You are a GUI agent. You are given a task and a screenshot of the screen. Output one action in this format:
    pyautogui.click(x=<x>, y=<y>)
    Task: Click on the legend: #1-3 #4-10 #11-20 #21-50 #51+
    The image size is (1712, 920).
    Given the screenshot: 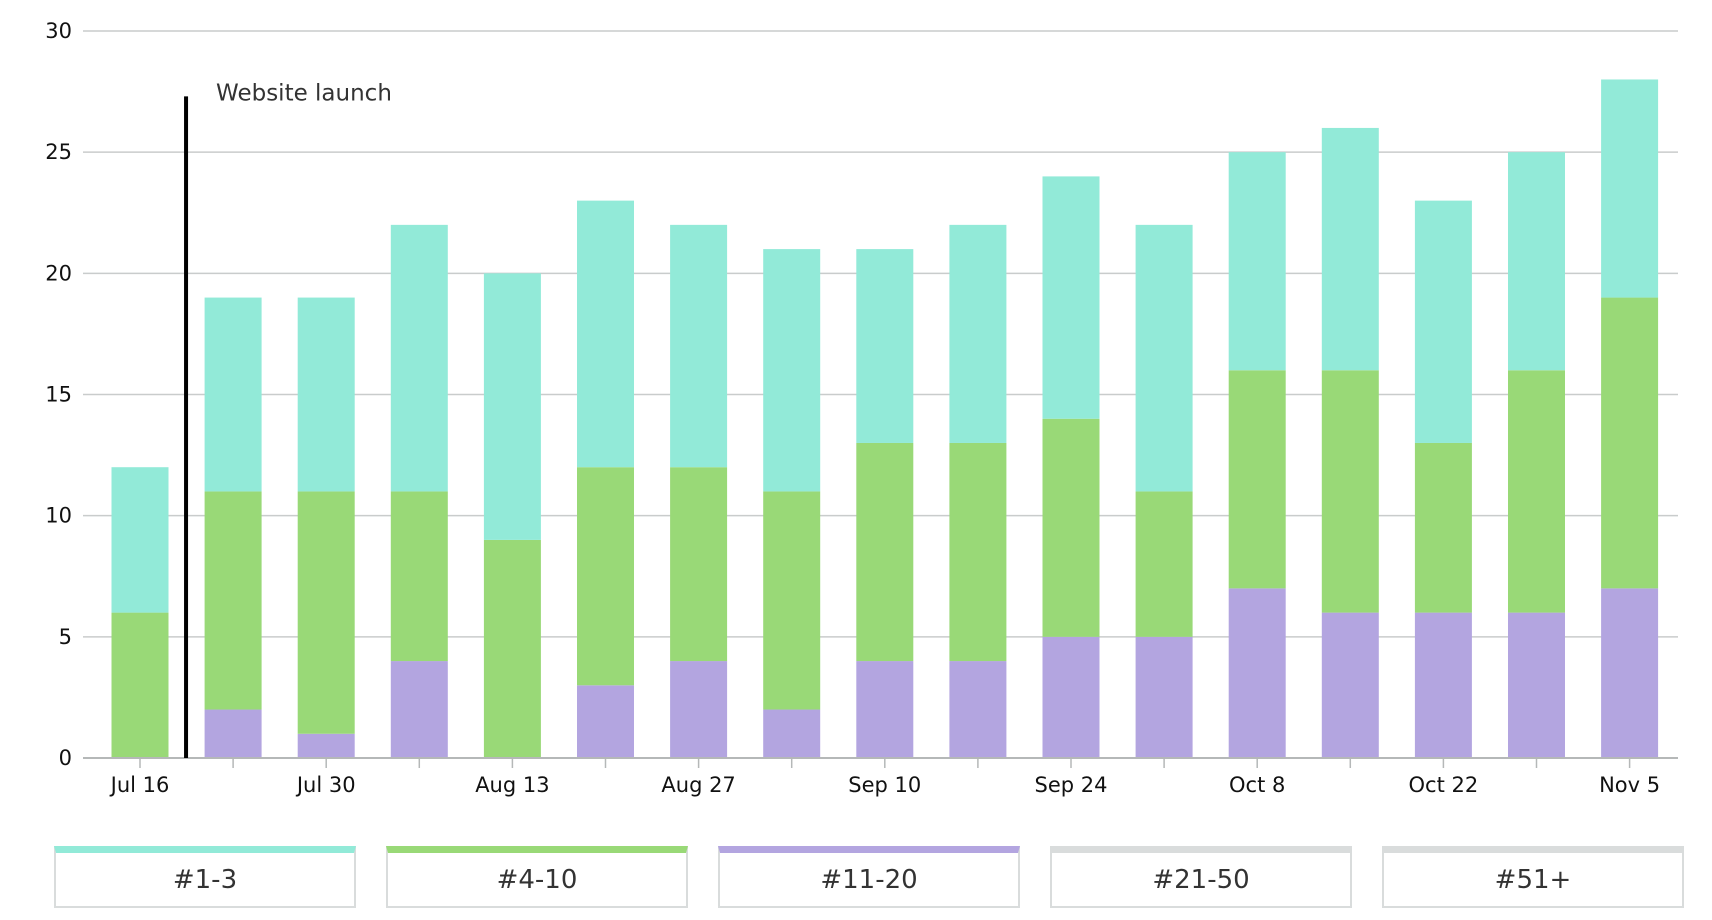 What is the action you would take?
    pyautogui.click(x=856, y=880)
    